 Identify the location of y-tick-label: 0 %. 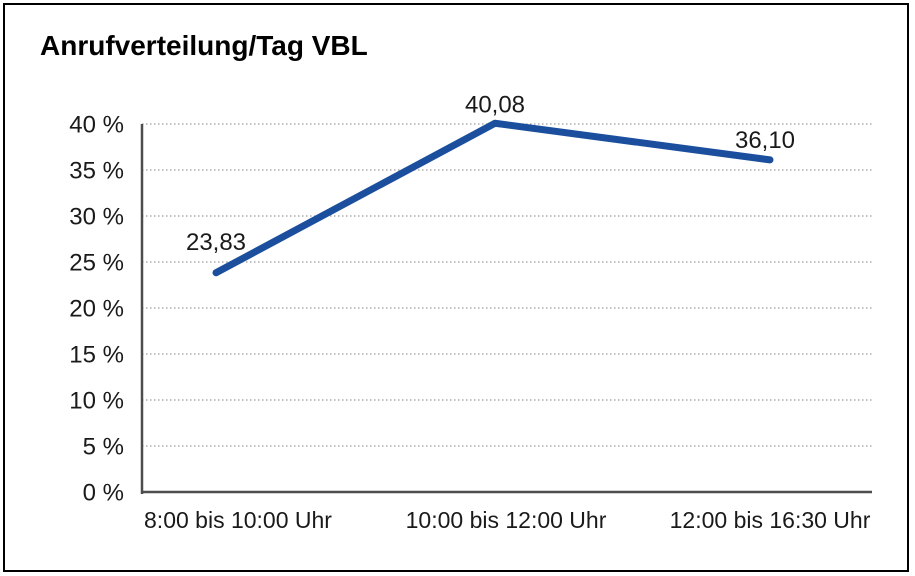
(103, 492).